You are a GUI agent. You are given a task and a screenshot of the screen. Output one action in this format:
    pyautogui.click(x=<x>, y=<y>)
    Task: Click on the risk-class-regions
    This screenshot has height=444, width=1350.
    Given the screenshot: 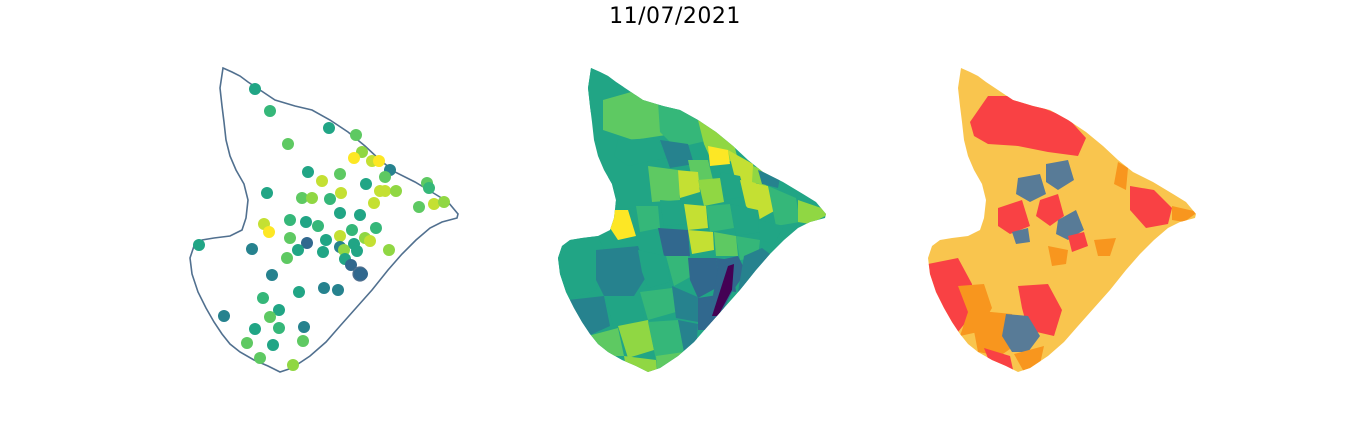 What is the action you would take?
    pyautogui.click(x=1062, y=220)
    